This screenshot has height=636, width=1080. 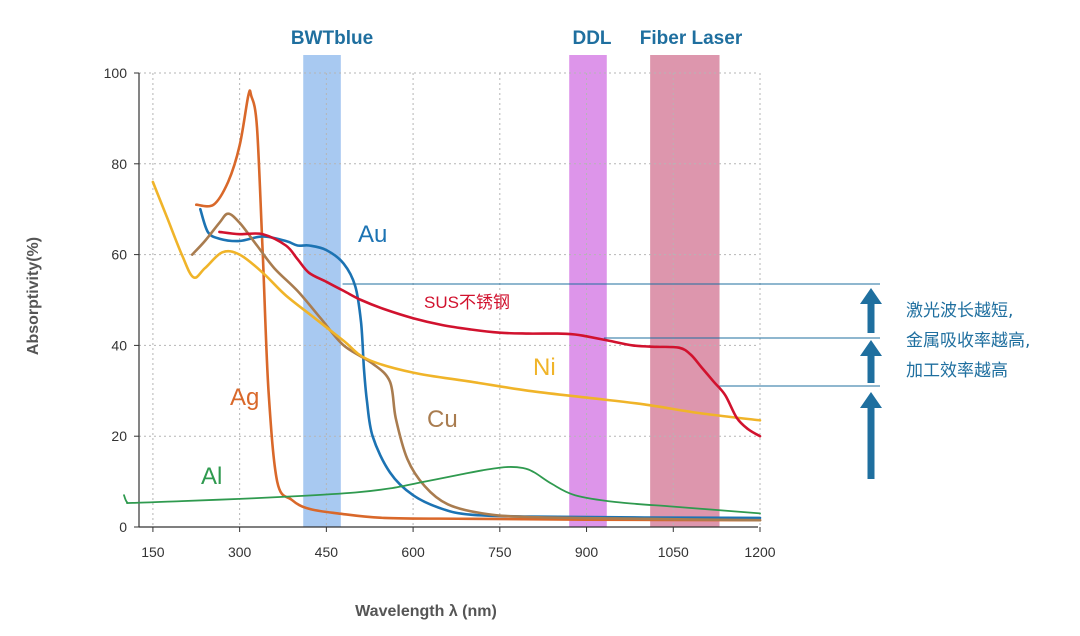 What do you see at coordinates (871, 316) in the screenshot?
I see `arrow-up-top-shaft` at bounding box center [871, 316].